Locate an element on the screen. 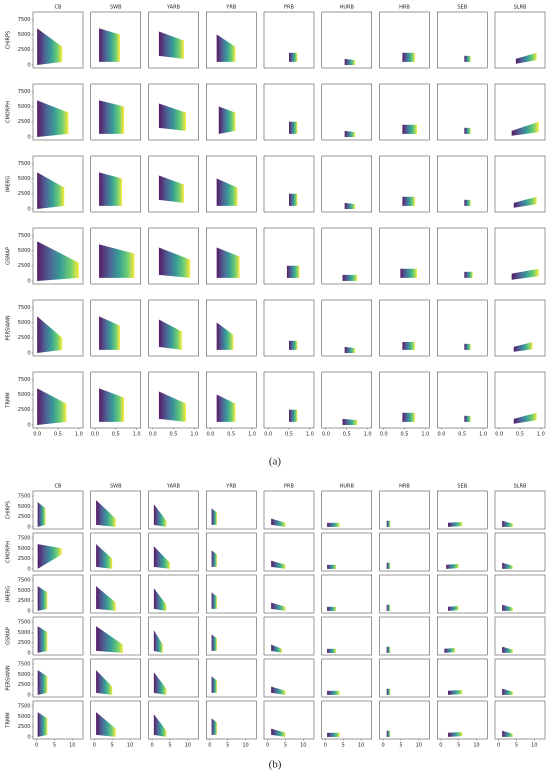  row-label: IMERG is located at coordinates (9, 184).